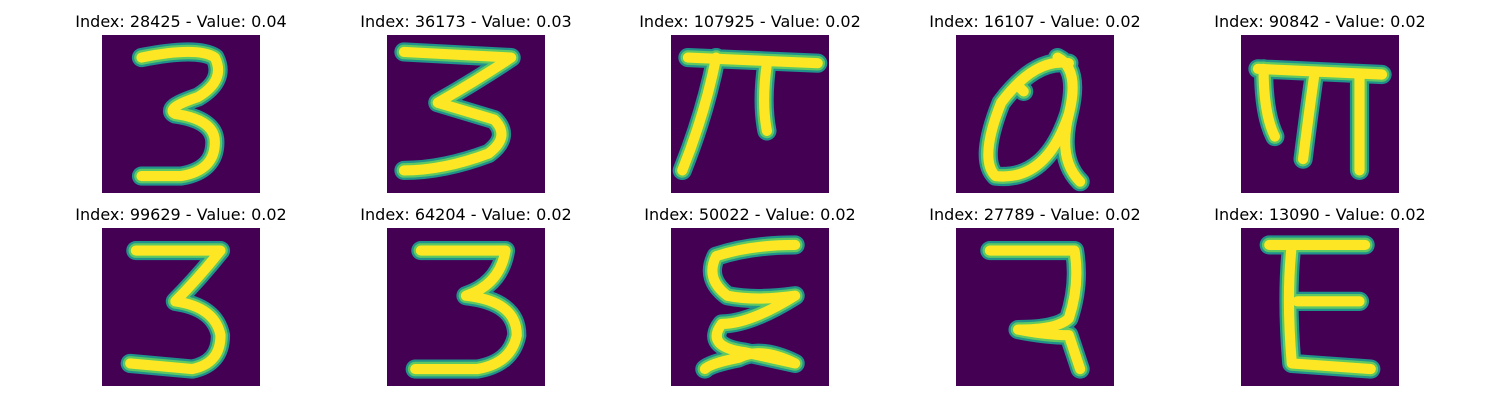 The width and height of the screenshot is (1500, 400). Describe the element at coordinates (181, 214) in the screenshot. I see `panel-title: Index: 99629 - Value: 0.02` at that location.